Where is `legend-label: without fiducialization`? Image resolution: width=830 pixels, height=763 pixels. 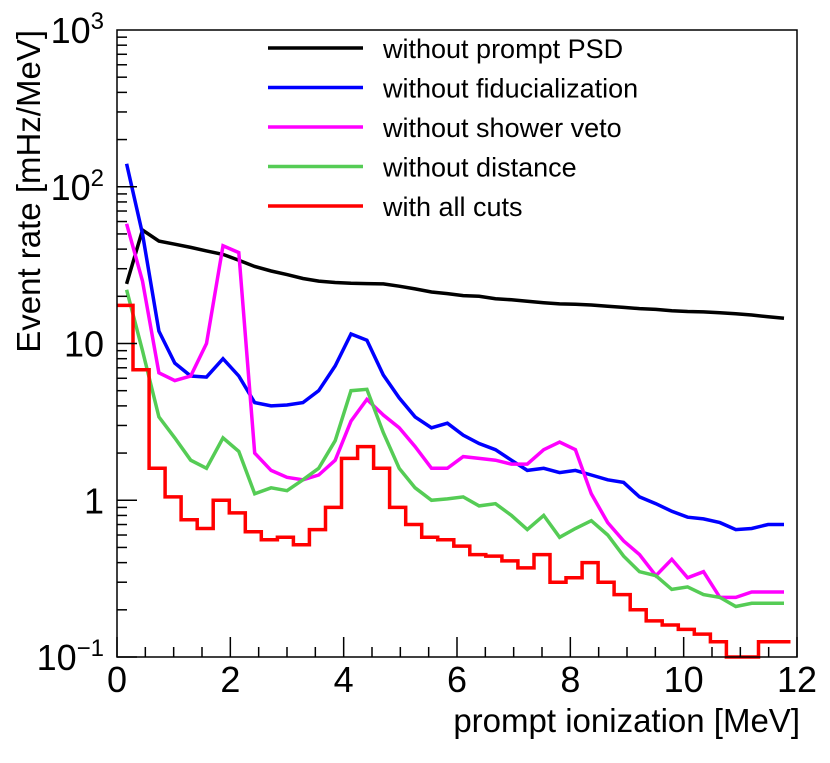
legend-label: without fiducialization is located at coordinates (510, 89).